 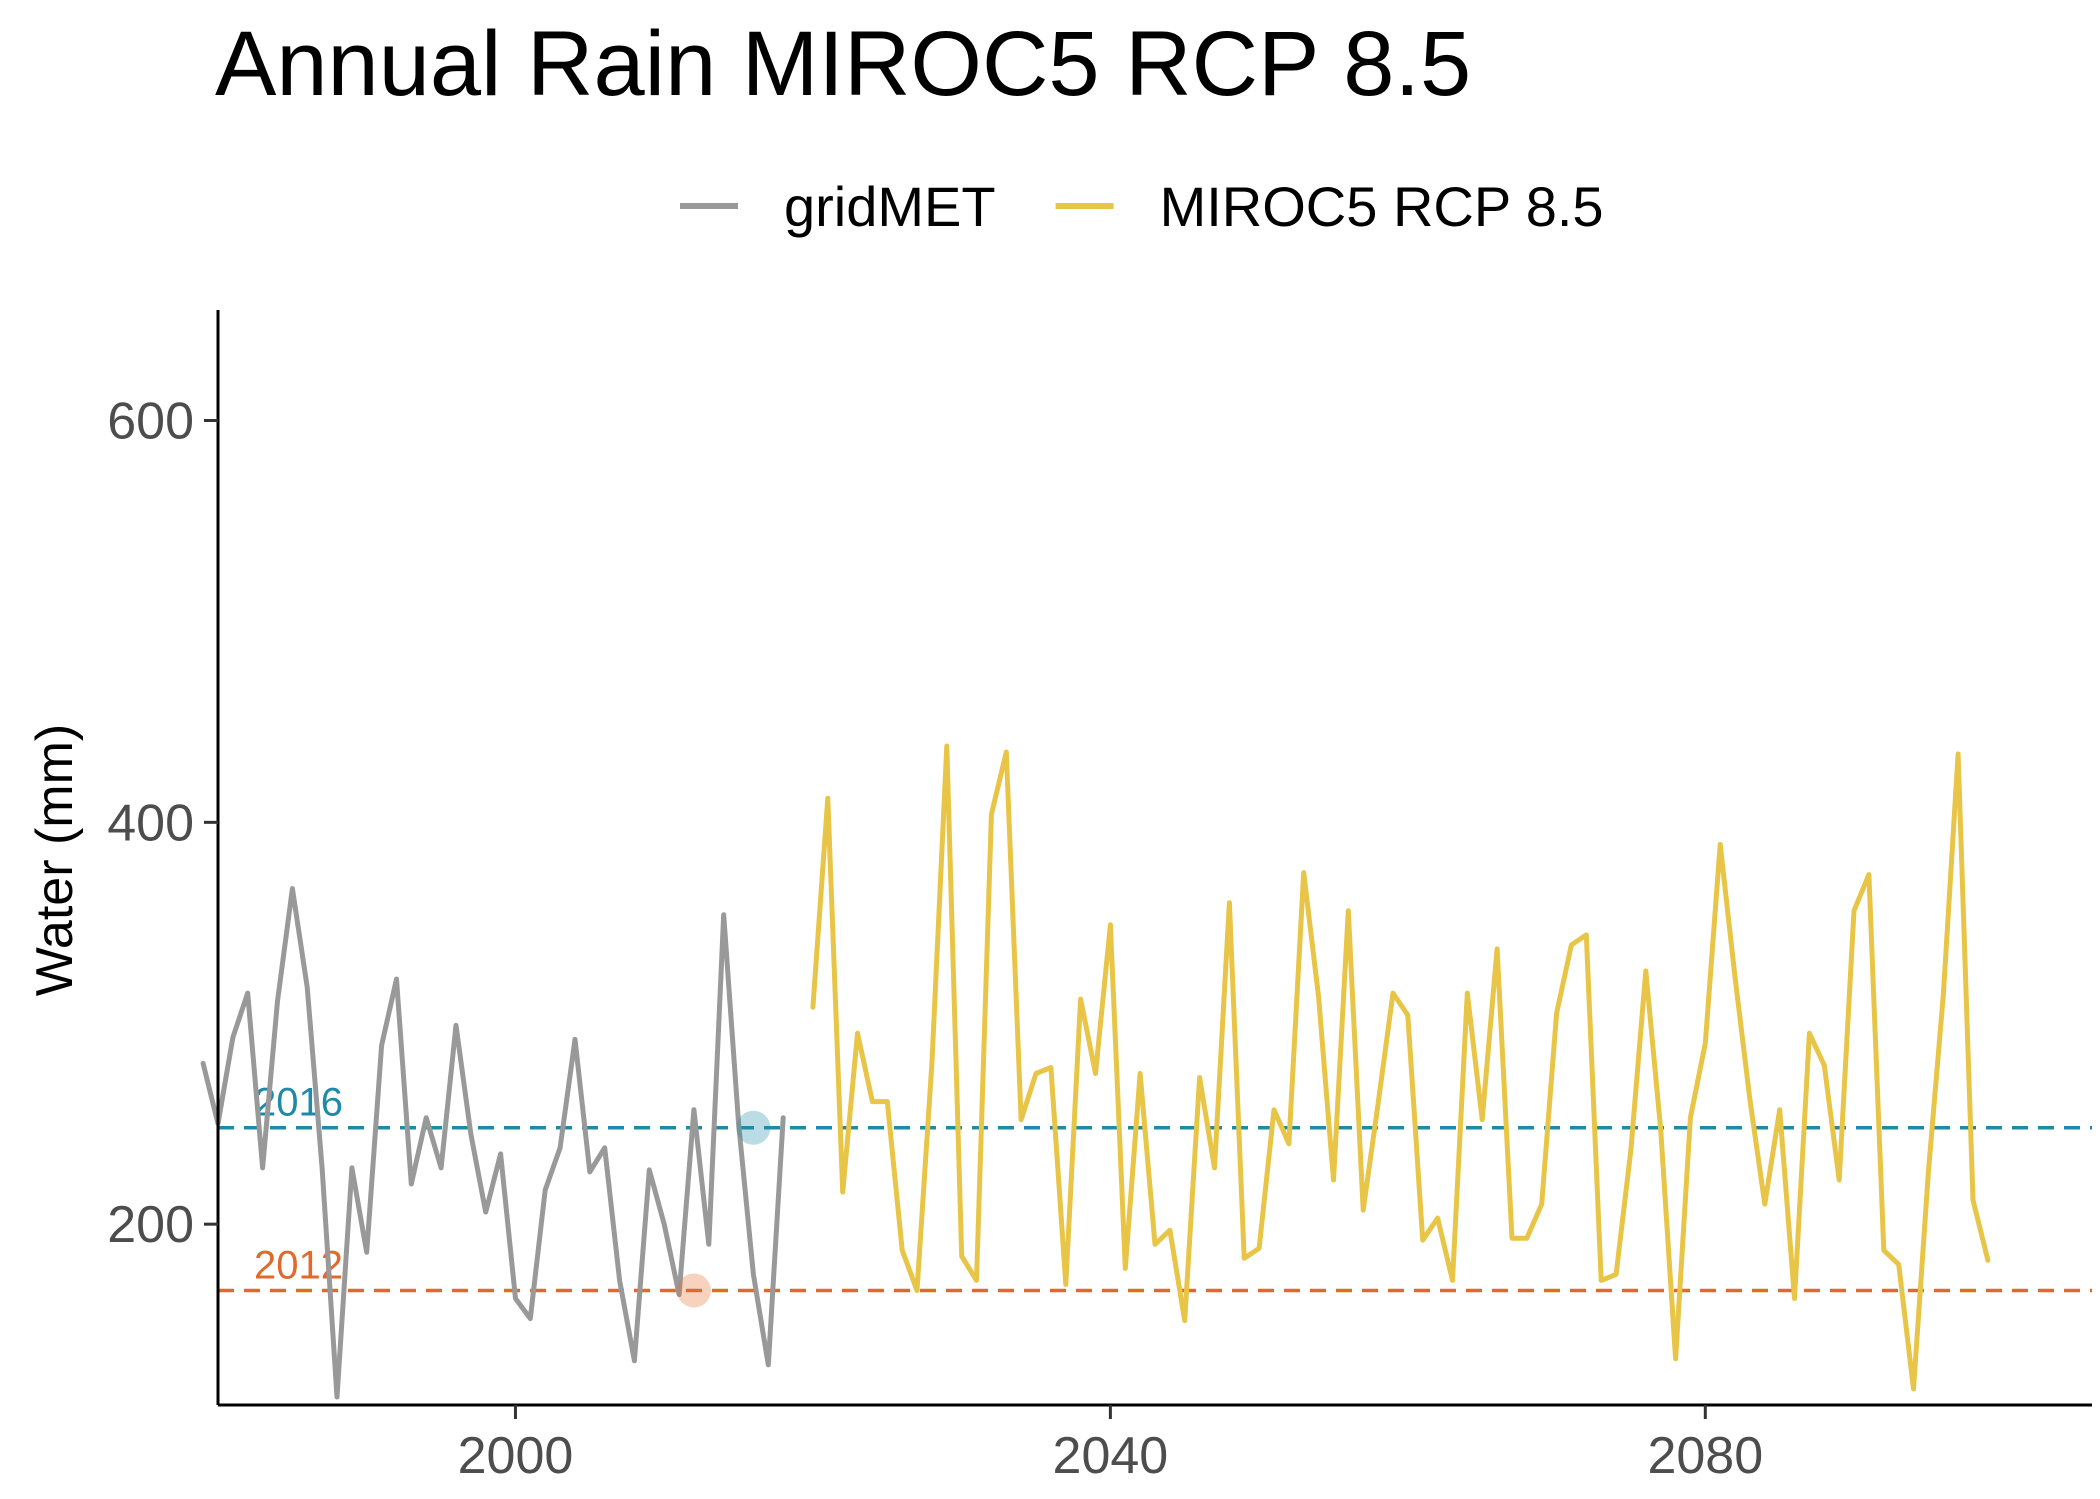 I want to click on highlight-point-2016, so click(x=753, y=1127).